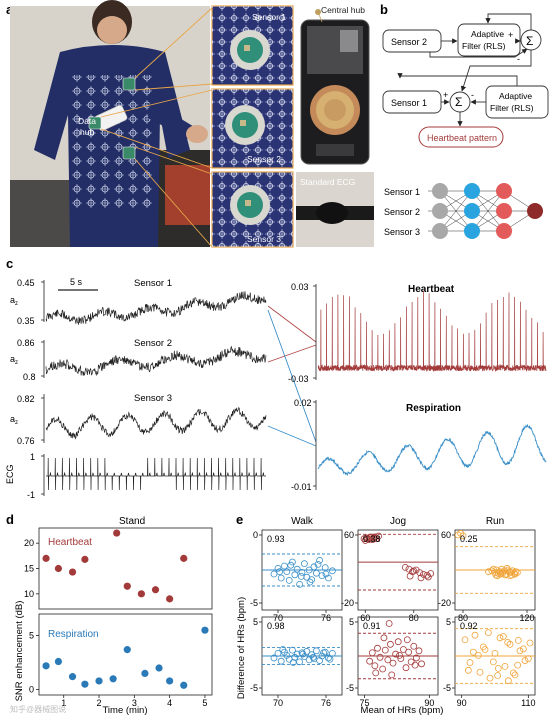 The height and width of the screenshot is (718, 554). Describe the element at coordinates (31, 690) in the screenshot. I see `d-respiration-ytick: 0` at that location.